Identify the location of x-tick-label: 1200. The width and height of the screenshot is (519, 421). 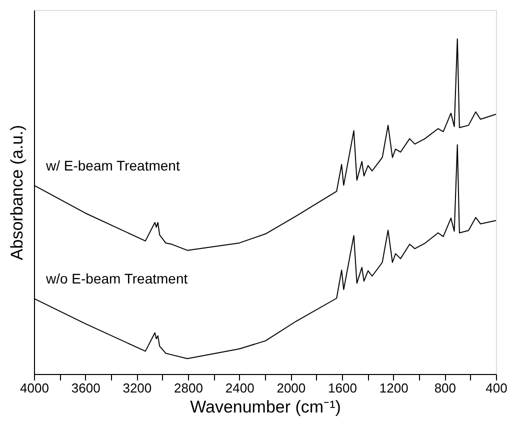
(393, 388).